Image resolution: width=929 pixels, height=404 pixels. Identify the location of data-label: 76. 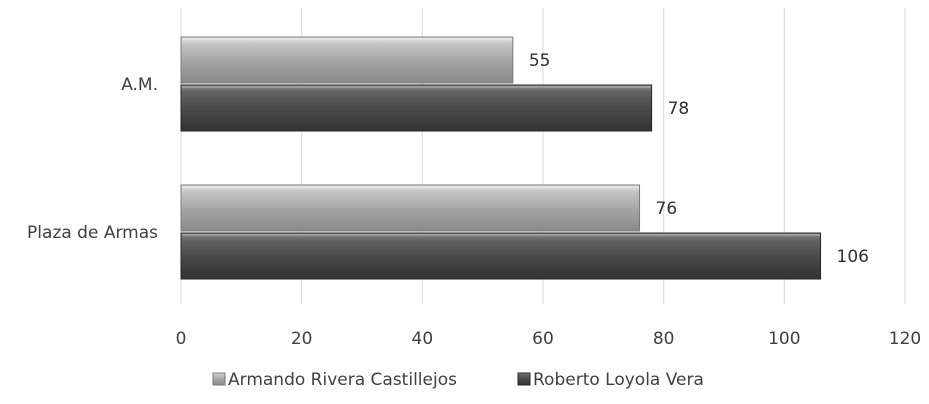
(667, 209).